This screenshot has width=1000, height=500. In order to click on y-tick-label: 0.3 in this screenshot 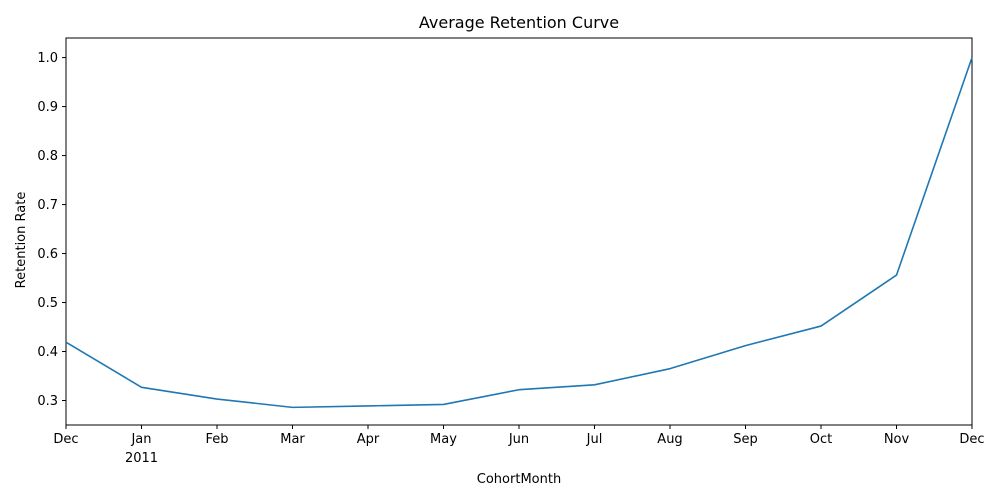, I will do `click(47, 401)`.